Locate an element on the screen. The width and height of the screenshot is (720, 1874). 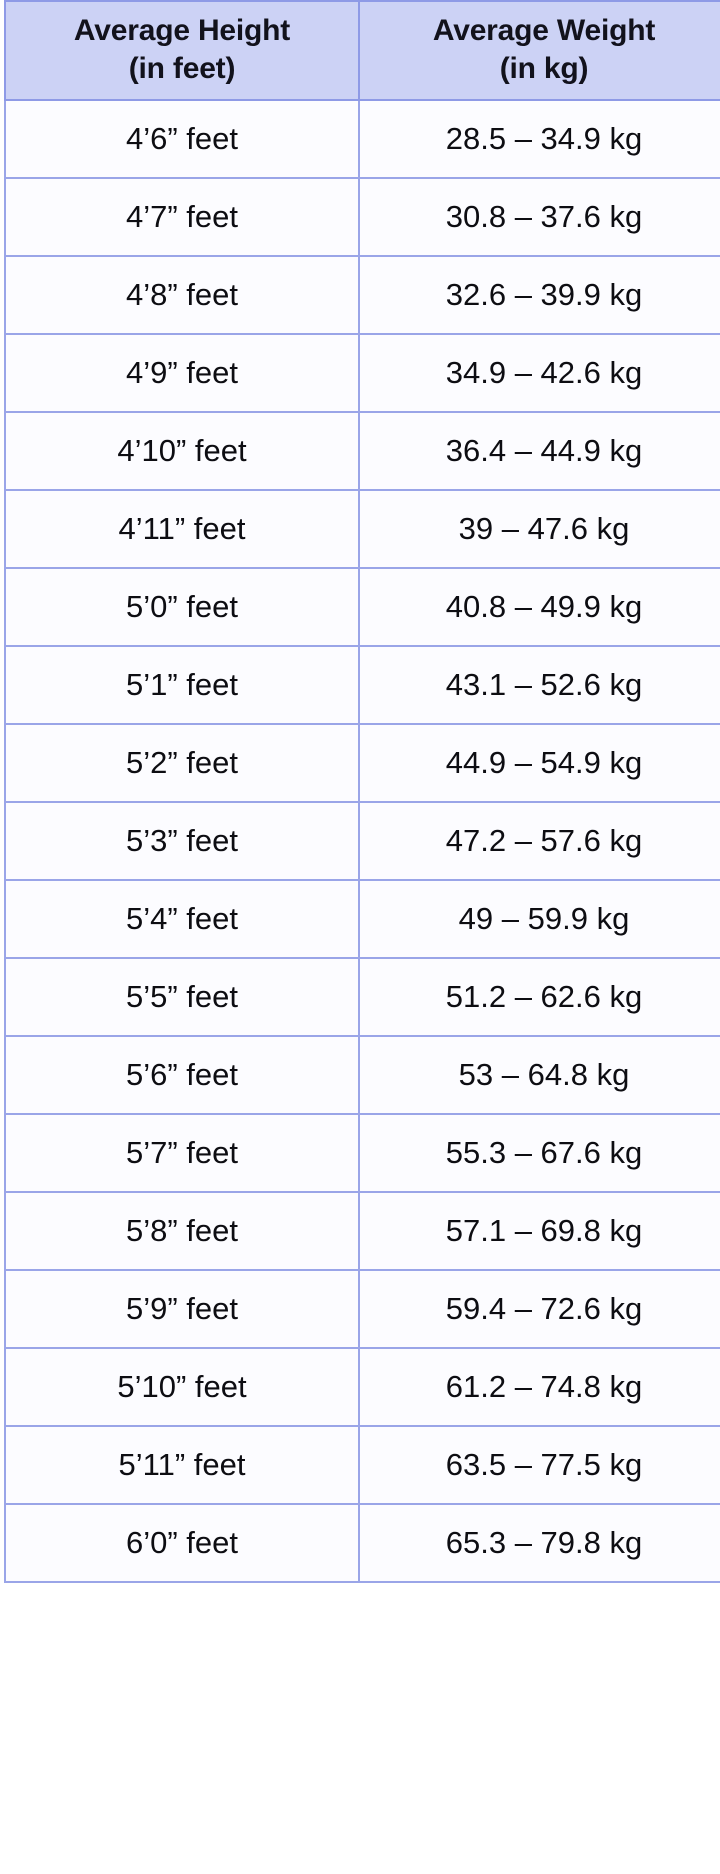
cell-height: 6’0” feet is located at coordinates (182, 1543).